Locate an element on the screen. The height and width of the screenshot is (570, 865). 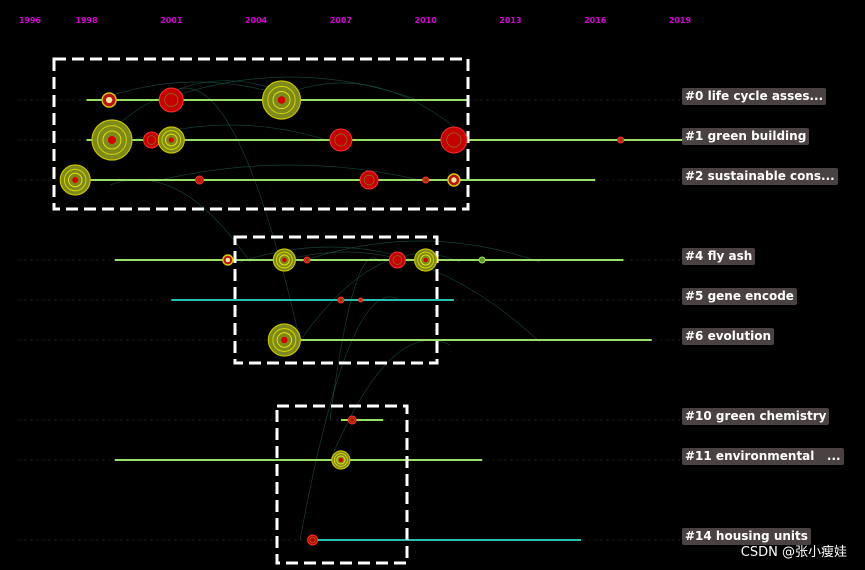
year-tick-label: 2016 is located at coordinates (595, 20).